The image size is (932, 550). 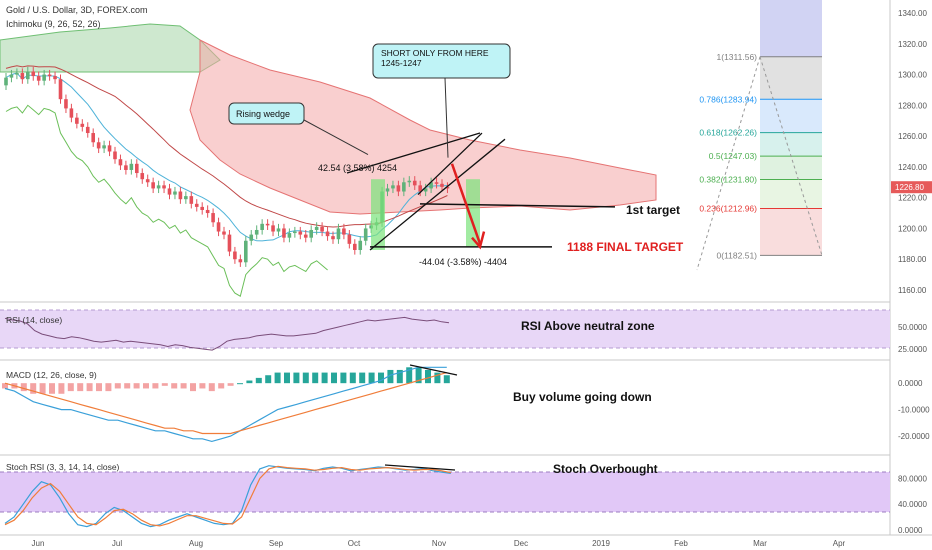 I want to click on stoch-d-line, so click(x=228, y=496).